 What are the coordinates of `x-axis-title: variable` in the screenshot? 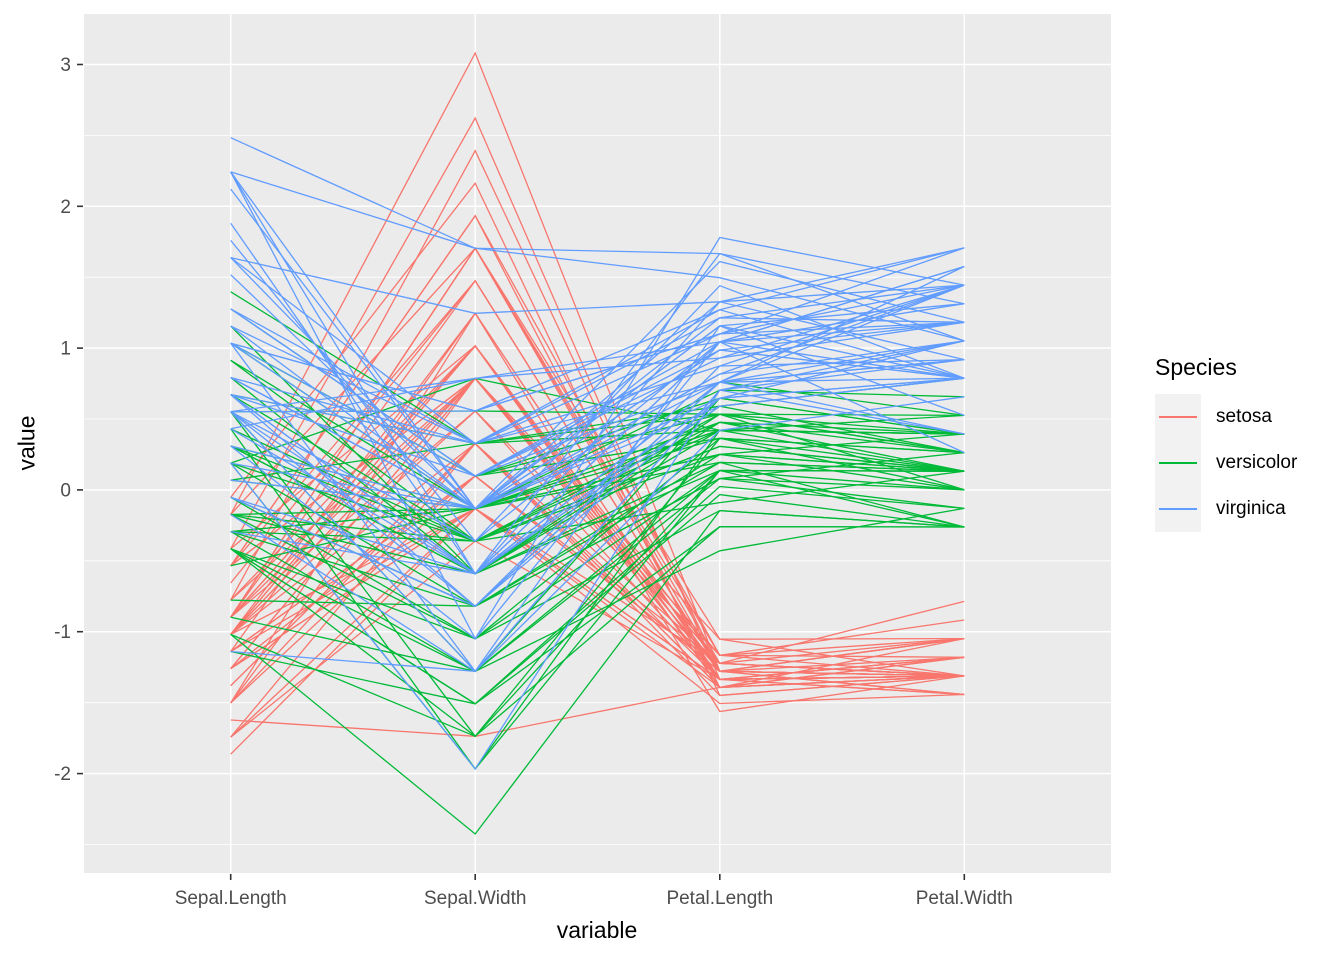 It's located at (597, 930).